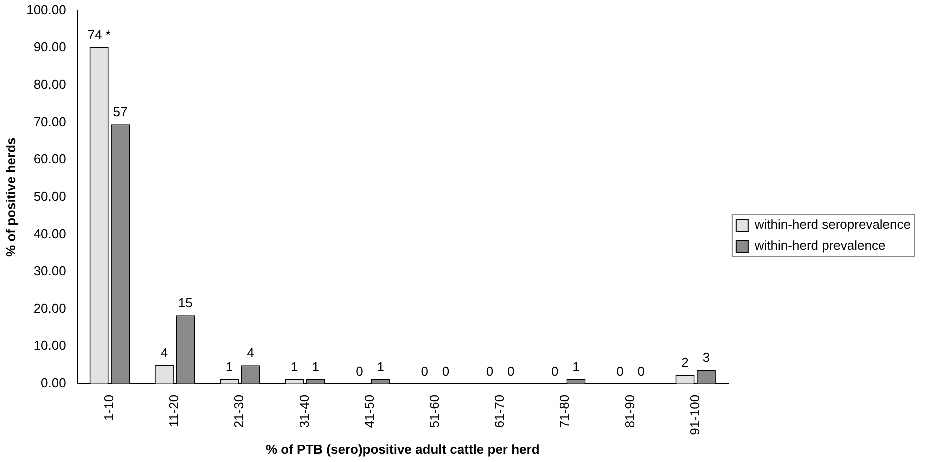 This screenshot has width=931, height=462. I want to click on y-tick-label: 100.00, so click(46, 10).